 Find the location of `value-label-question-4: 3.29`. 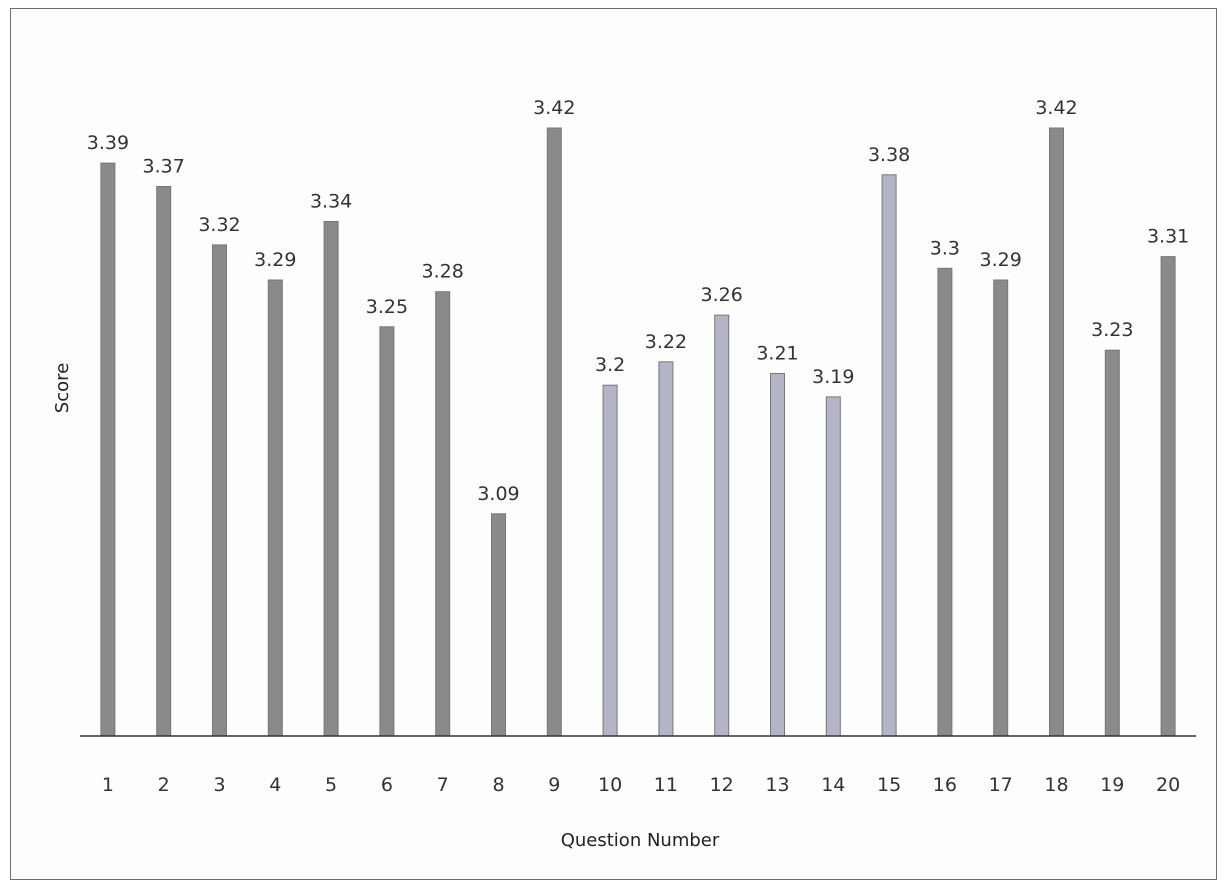

value-label-question-4: 3.29 is located at coordinates (275, 260).